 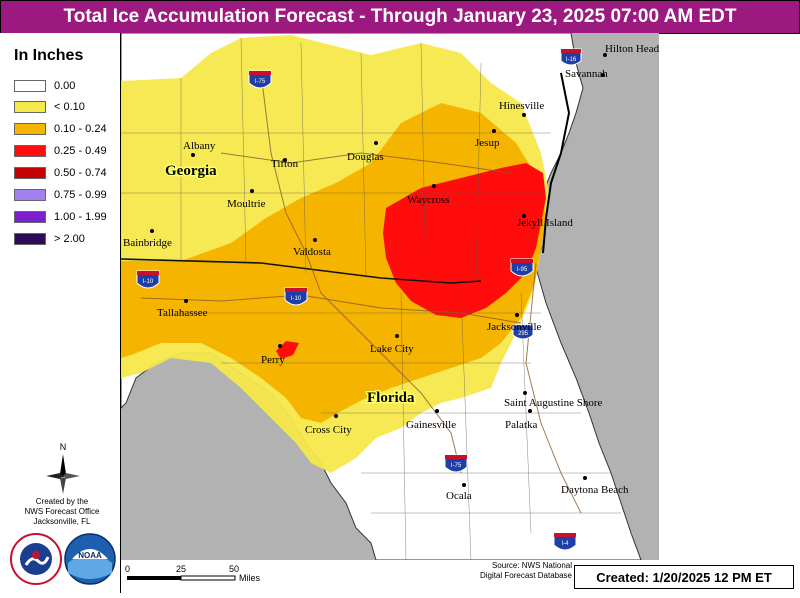 I want to click on city-label: Waycross, so click(x=428, y=200).